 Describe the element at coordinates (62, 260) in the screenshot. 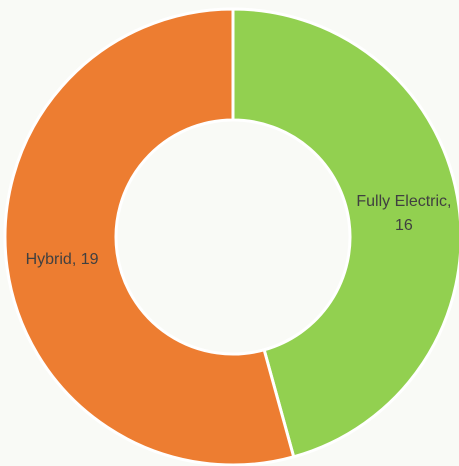

I see `data-label: Hybrid, 19` at that location.